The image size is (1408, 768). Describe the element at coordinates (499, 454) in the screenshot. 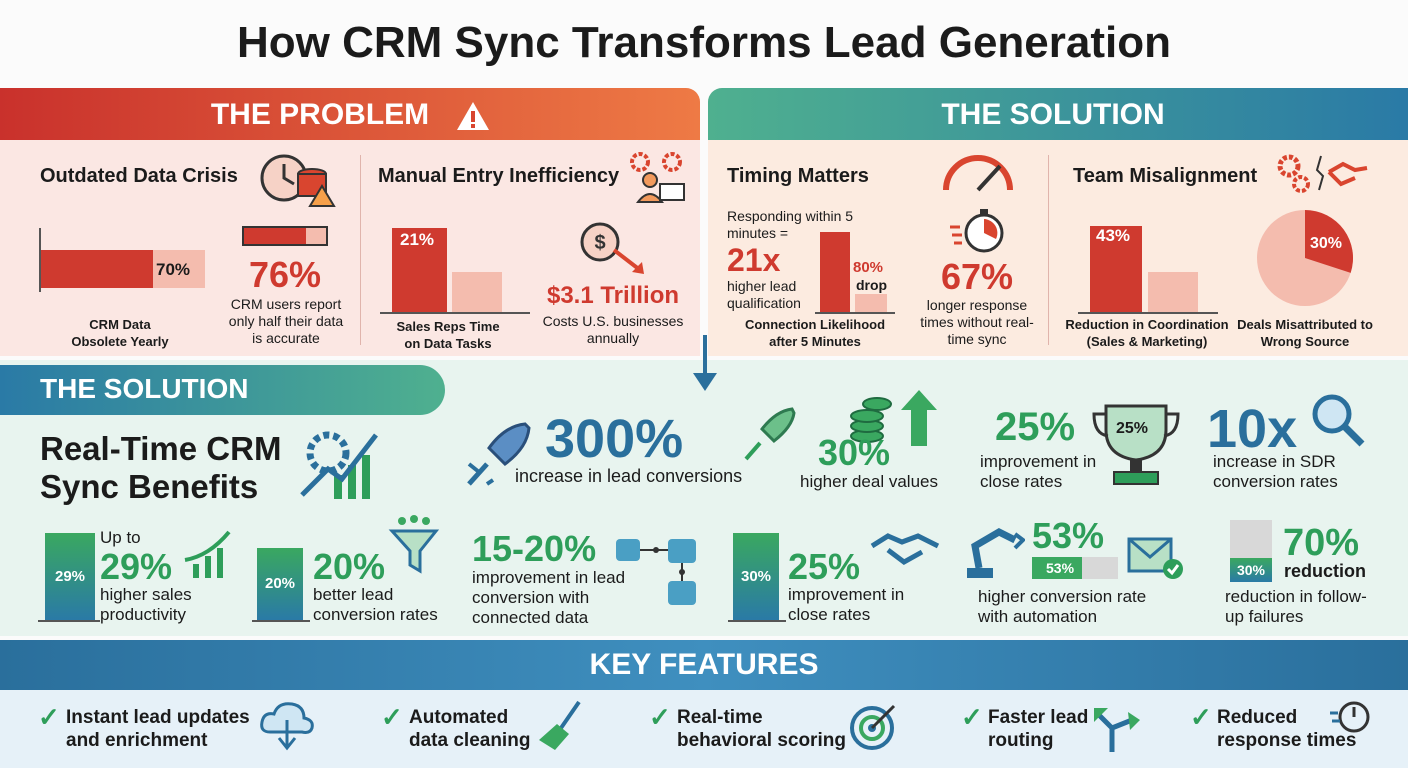

I see `rocket-icon` at that location.